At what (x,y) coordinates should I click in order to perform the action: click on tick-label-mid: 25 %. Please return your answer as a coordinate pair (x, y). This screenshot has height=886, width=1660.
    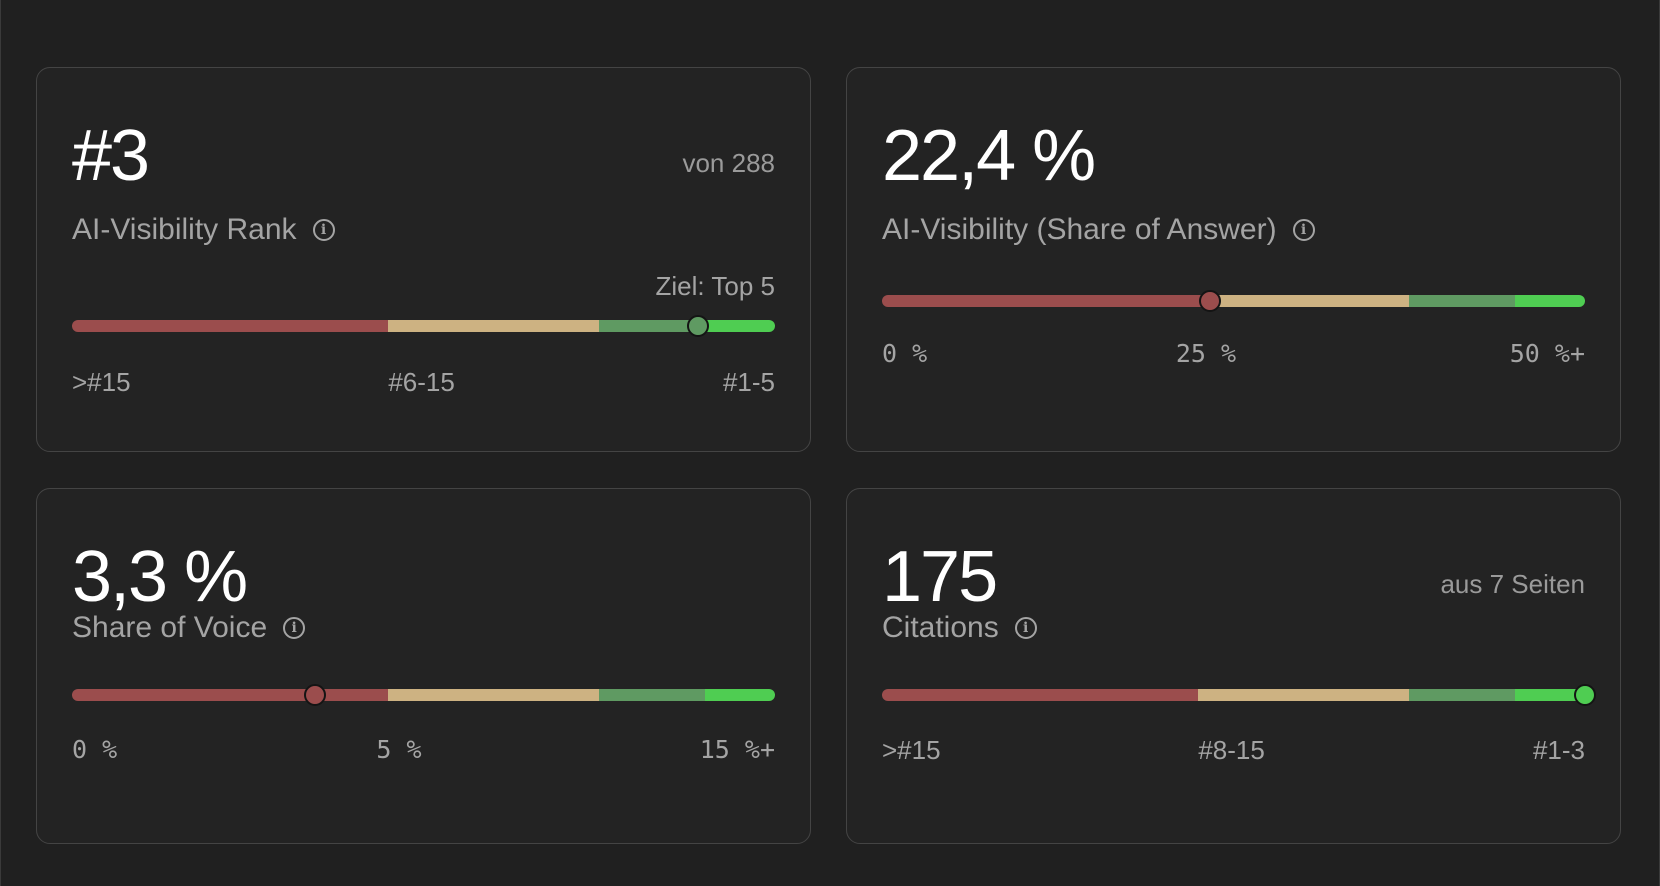
    Looking at the image, I should click on (1206, 353).